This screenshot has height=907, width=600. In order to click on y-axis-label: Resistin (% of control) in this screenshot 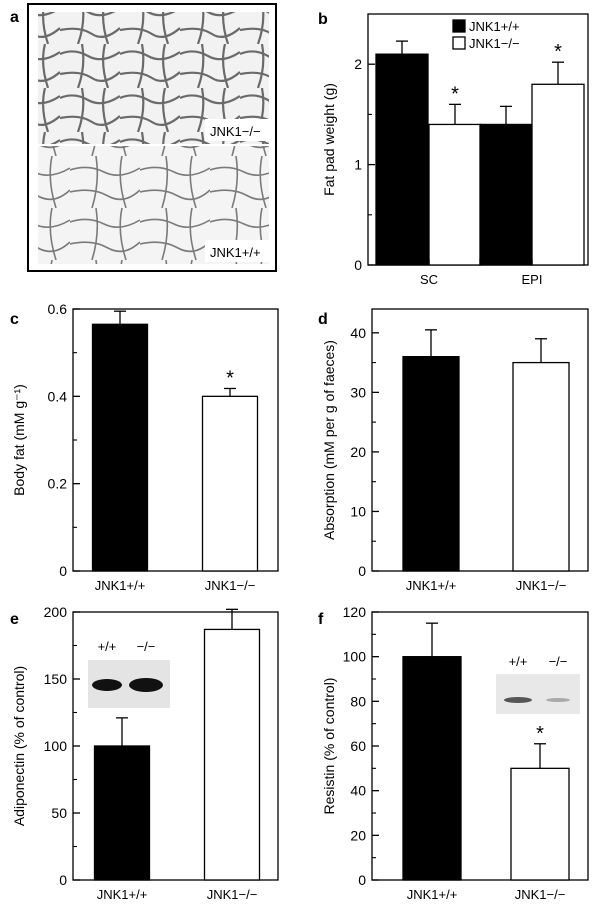, I will do `click(329, 746)`.